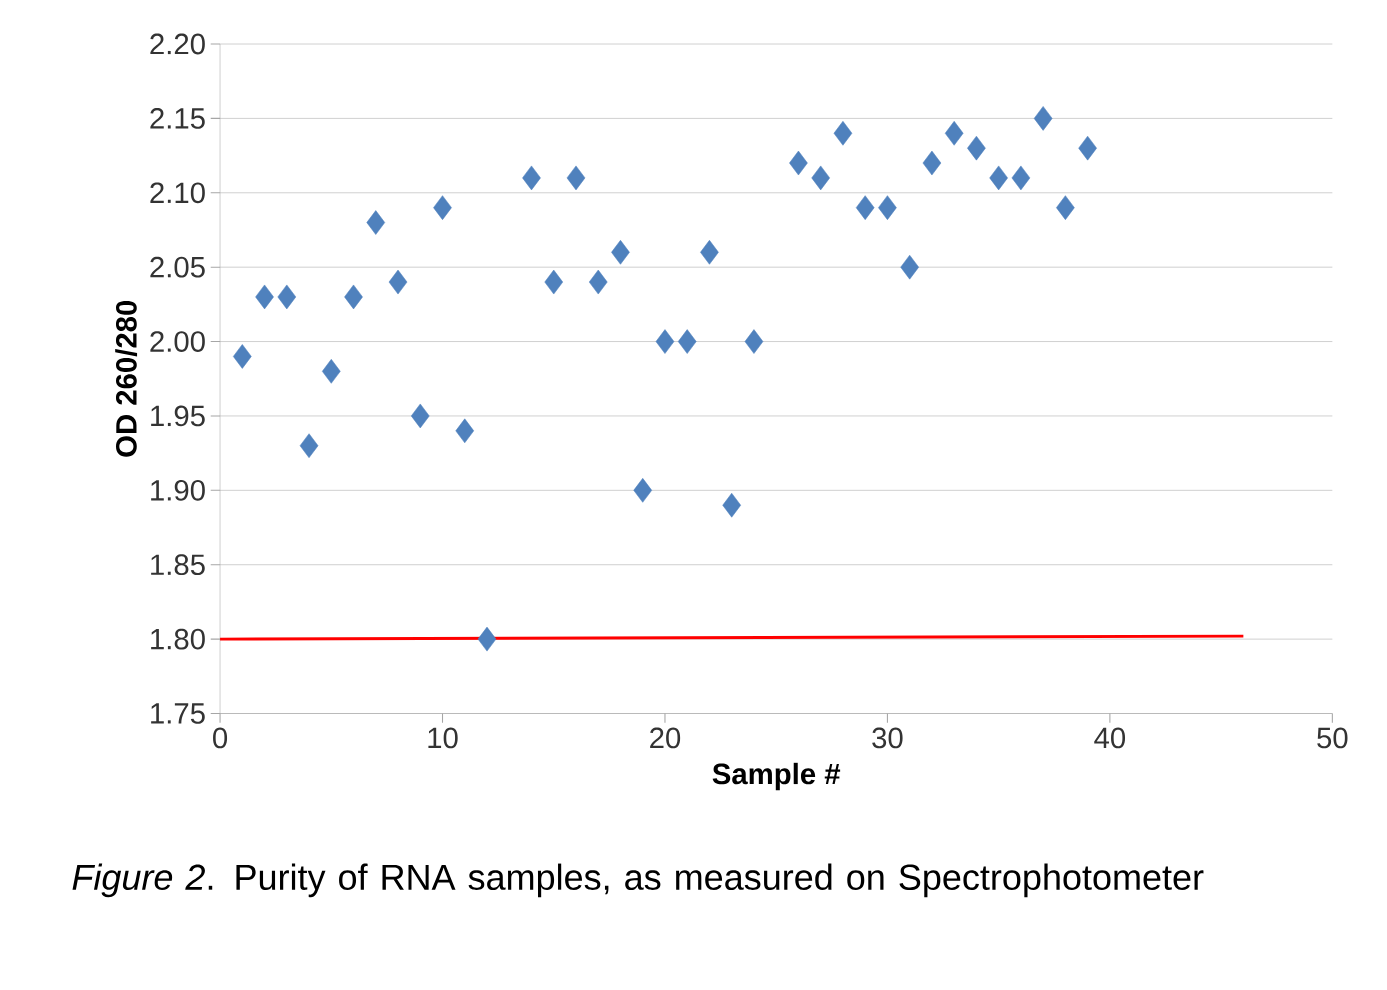 This screenshot has height=990, width=1387. What do you see at coordinates (1110, 738) in the screenshot?
I see `x-tick-label: 40` at bounding box center [1110, 738].